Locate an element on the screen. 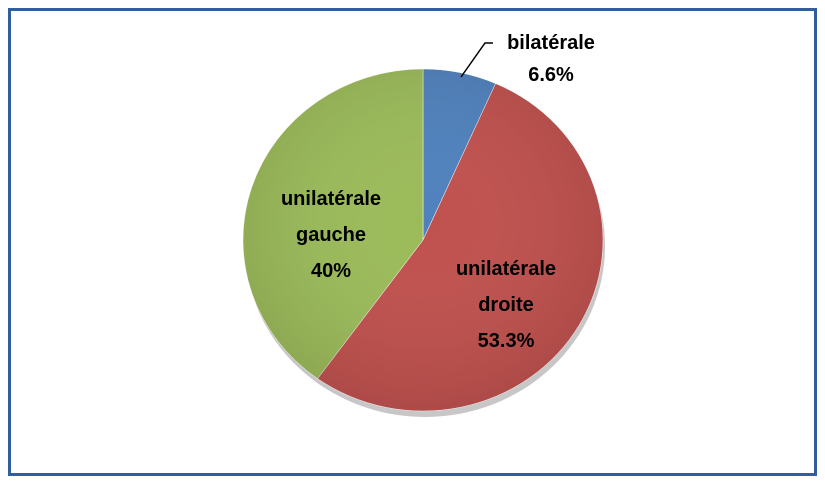  value-label: 40% is located at coordinates (331, 271).